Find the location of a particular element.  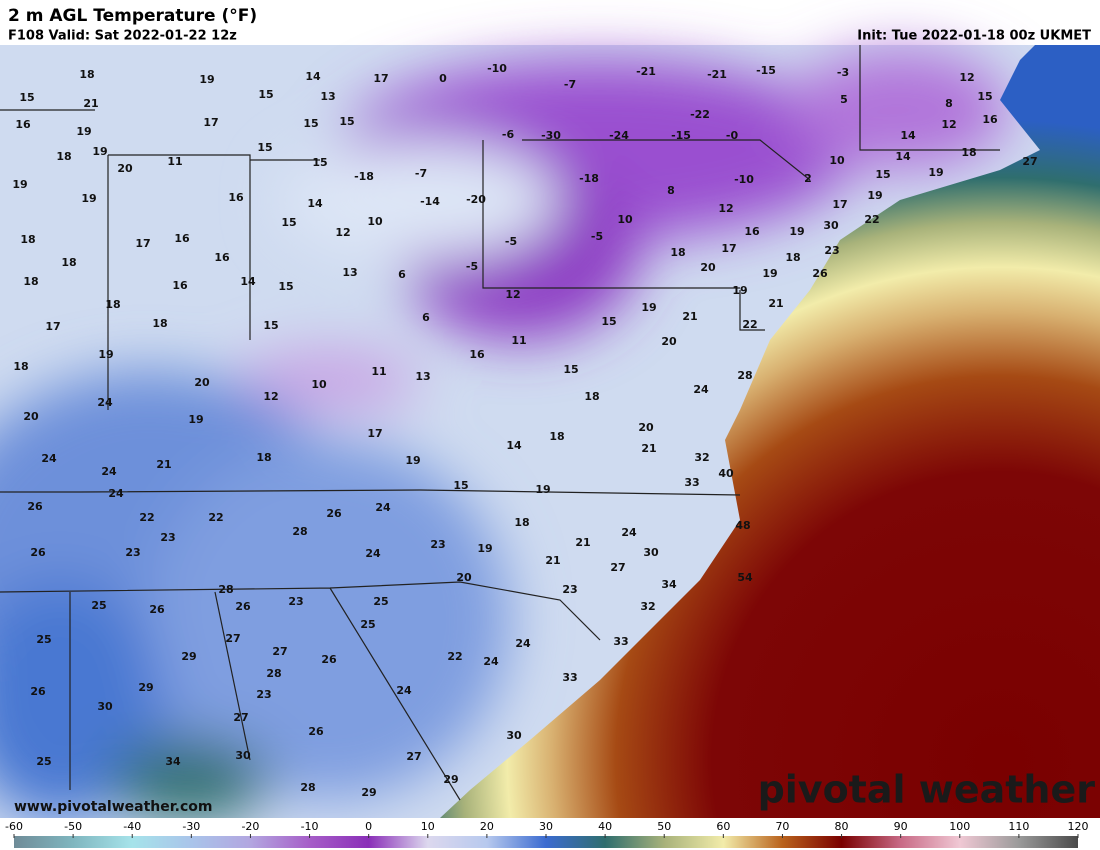

colorbar-tick-label: -30 is located at coordinates (191, 826).